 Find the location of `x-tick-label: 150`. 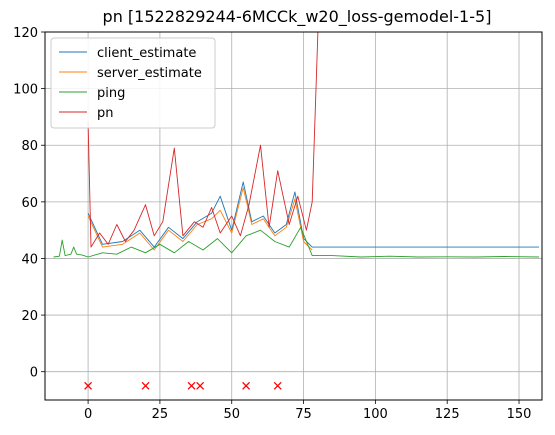

x-tick-label: 150 is located at coordinates (519, 414).